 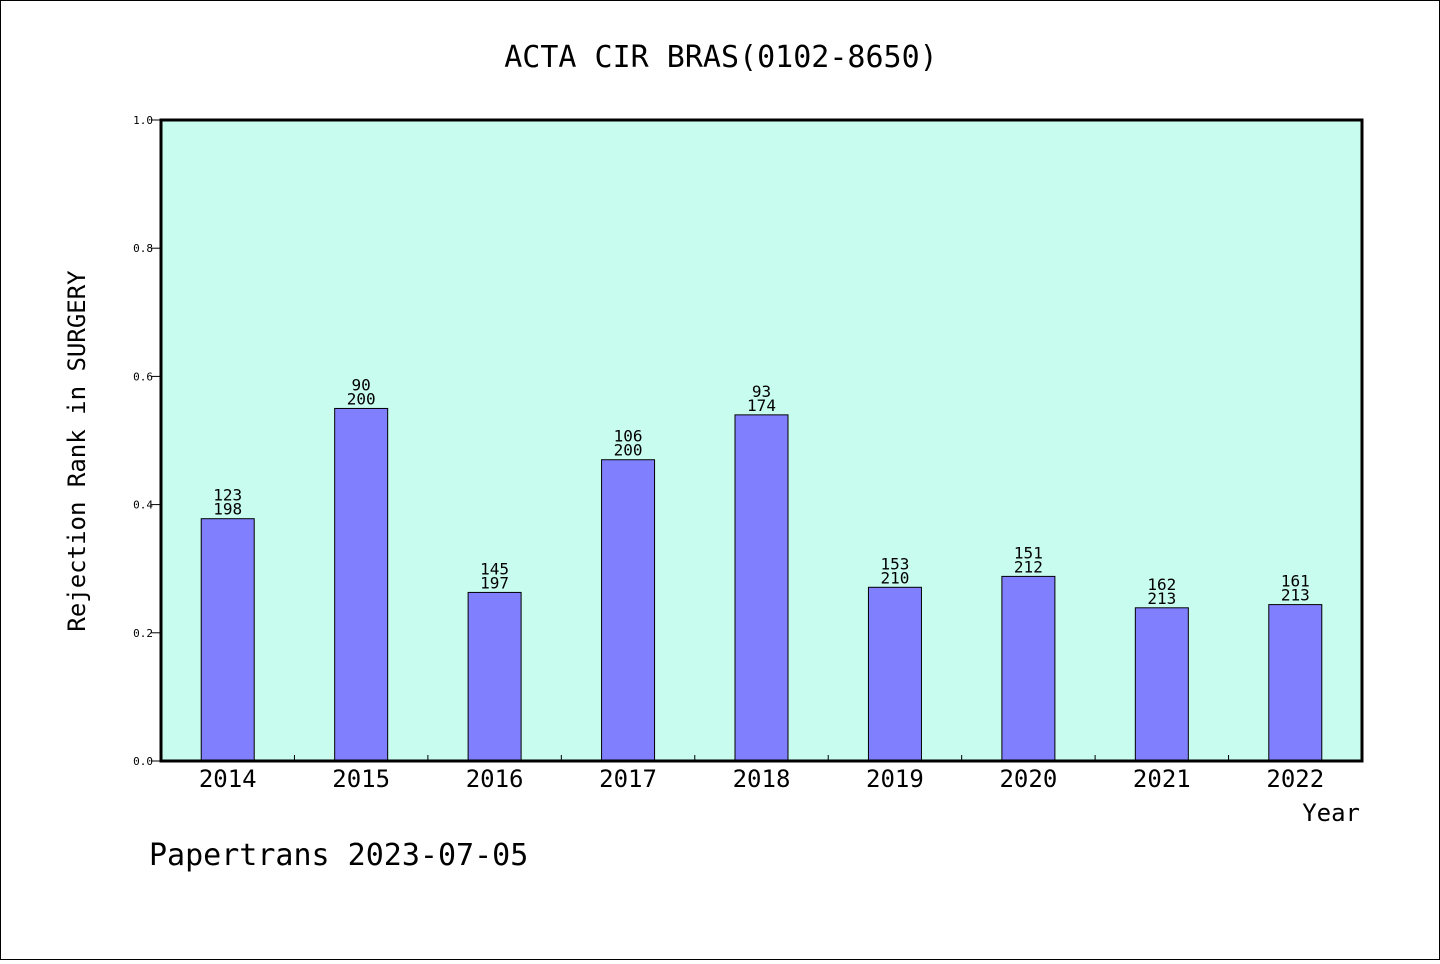 I want to click on bar-label-top: 106, so click(x=628, y=436).